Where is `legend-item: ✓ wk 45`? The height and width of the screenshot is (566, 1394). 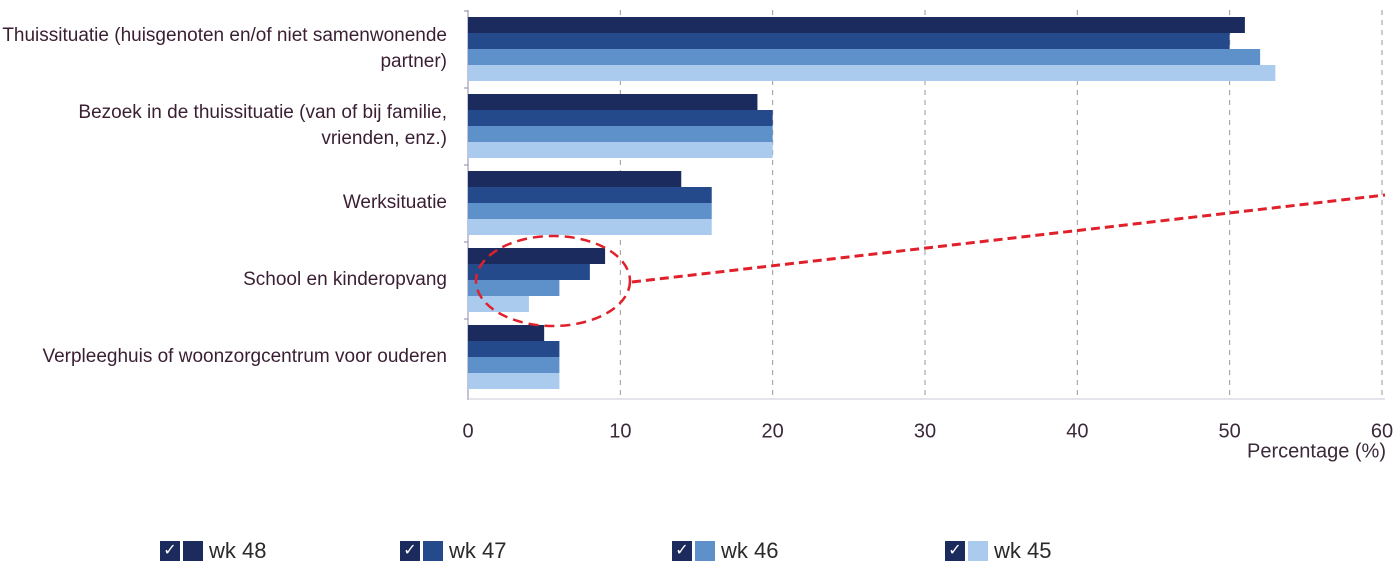
legend-item: ✓ wk 45 is located at coordinates (998, 551).